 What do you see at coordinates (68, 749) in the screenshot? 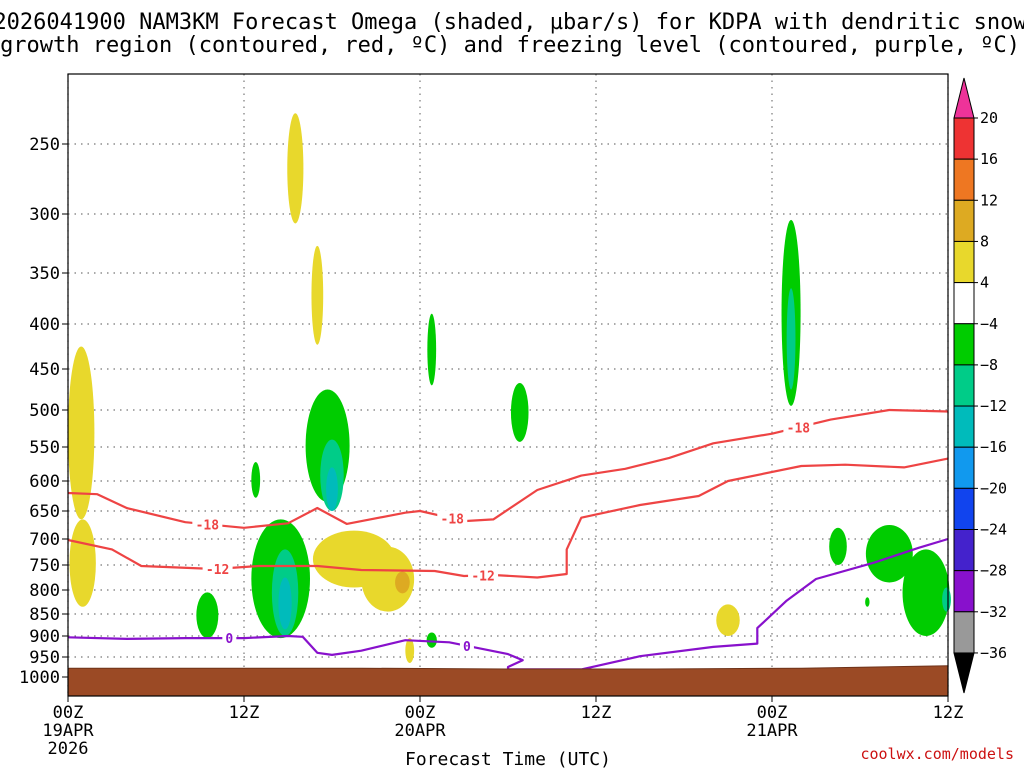
I see `x-tick-label-0-2: 2026` at bounding box center [68, 749].